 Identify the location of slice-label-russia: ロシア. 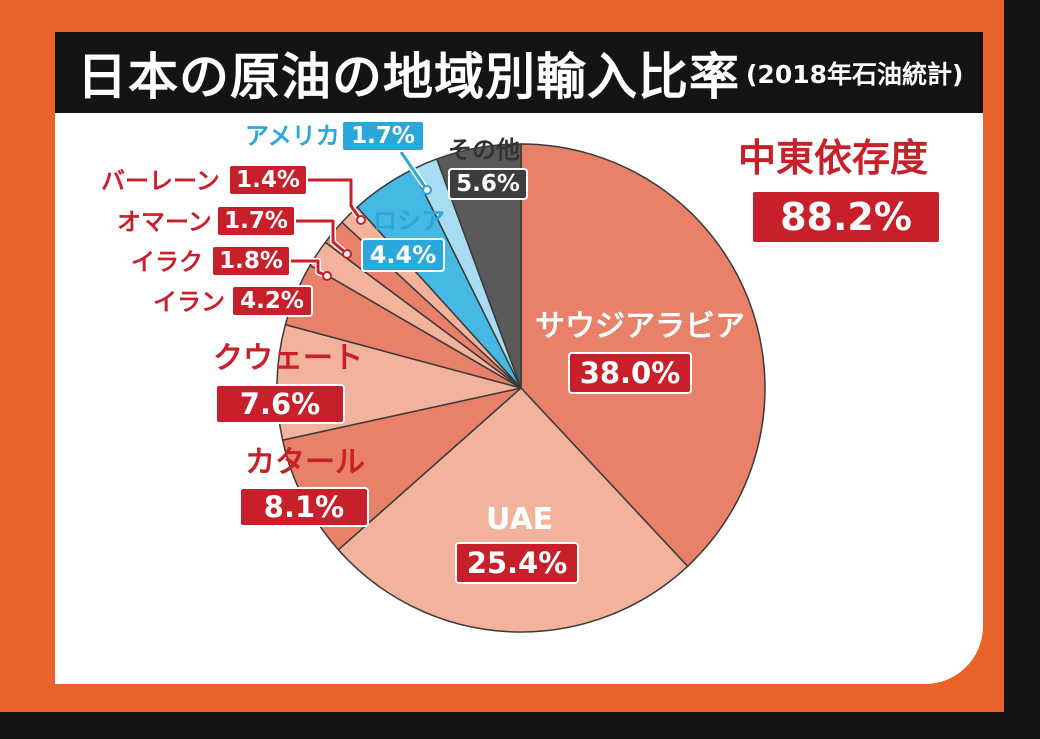
(409, 221).